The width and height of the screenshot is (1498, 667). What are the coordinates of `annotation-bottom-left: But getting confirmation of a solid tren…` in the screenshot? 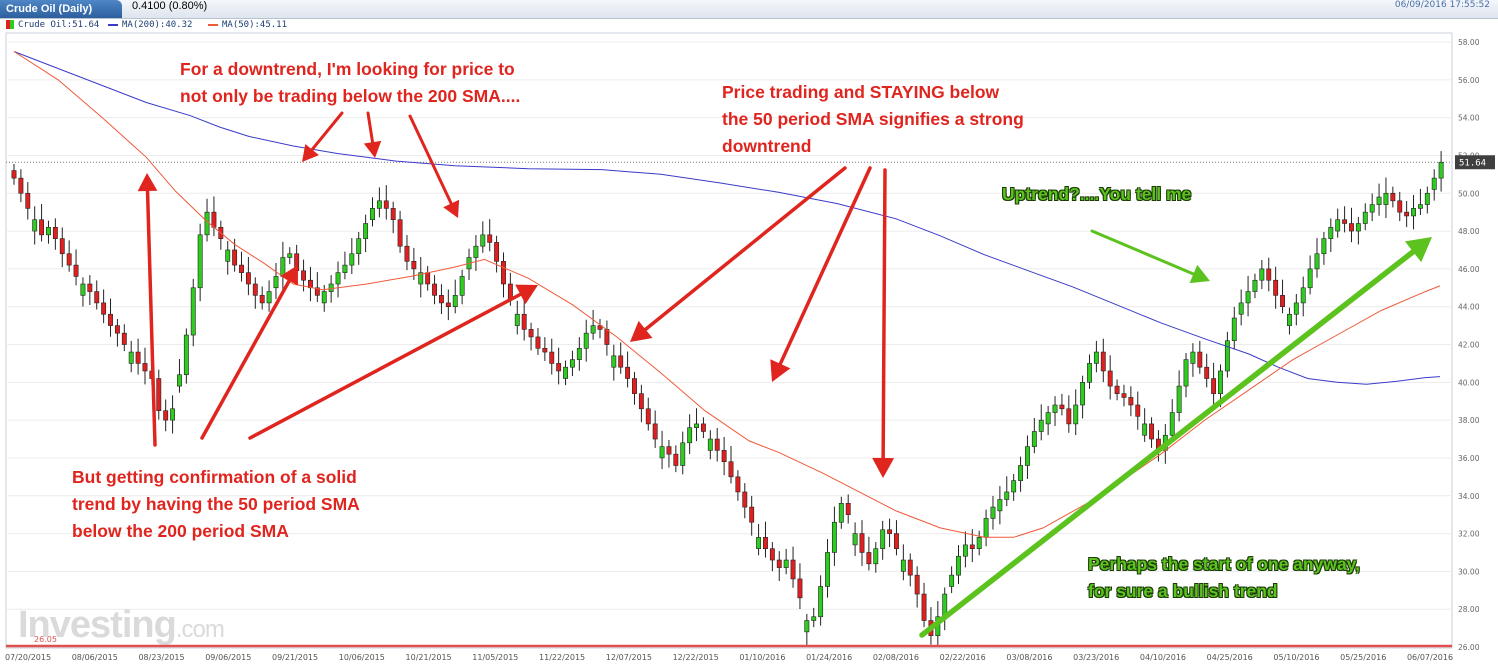 It's located at (216, 504).